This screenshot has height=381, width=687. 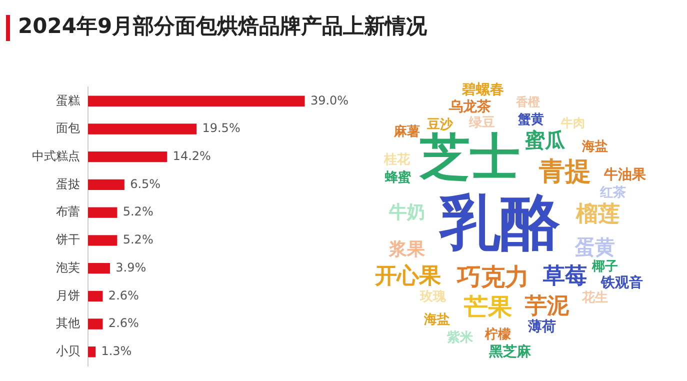 What do you see at coordinates (68, 128) in the screenshot?
I see `y-tick-label: 面包` at bounding box center [68, 128].